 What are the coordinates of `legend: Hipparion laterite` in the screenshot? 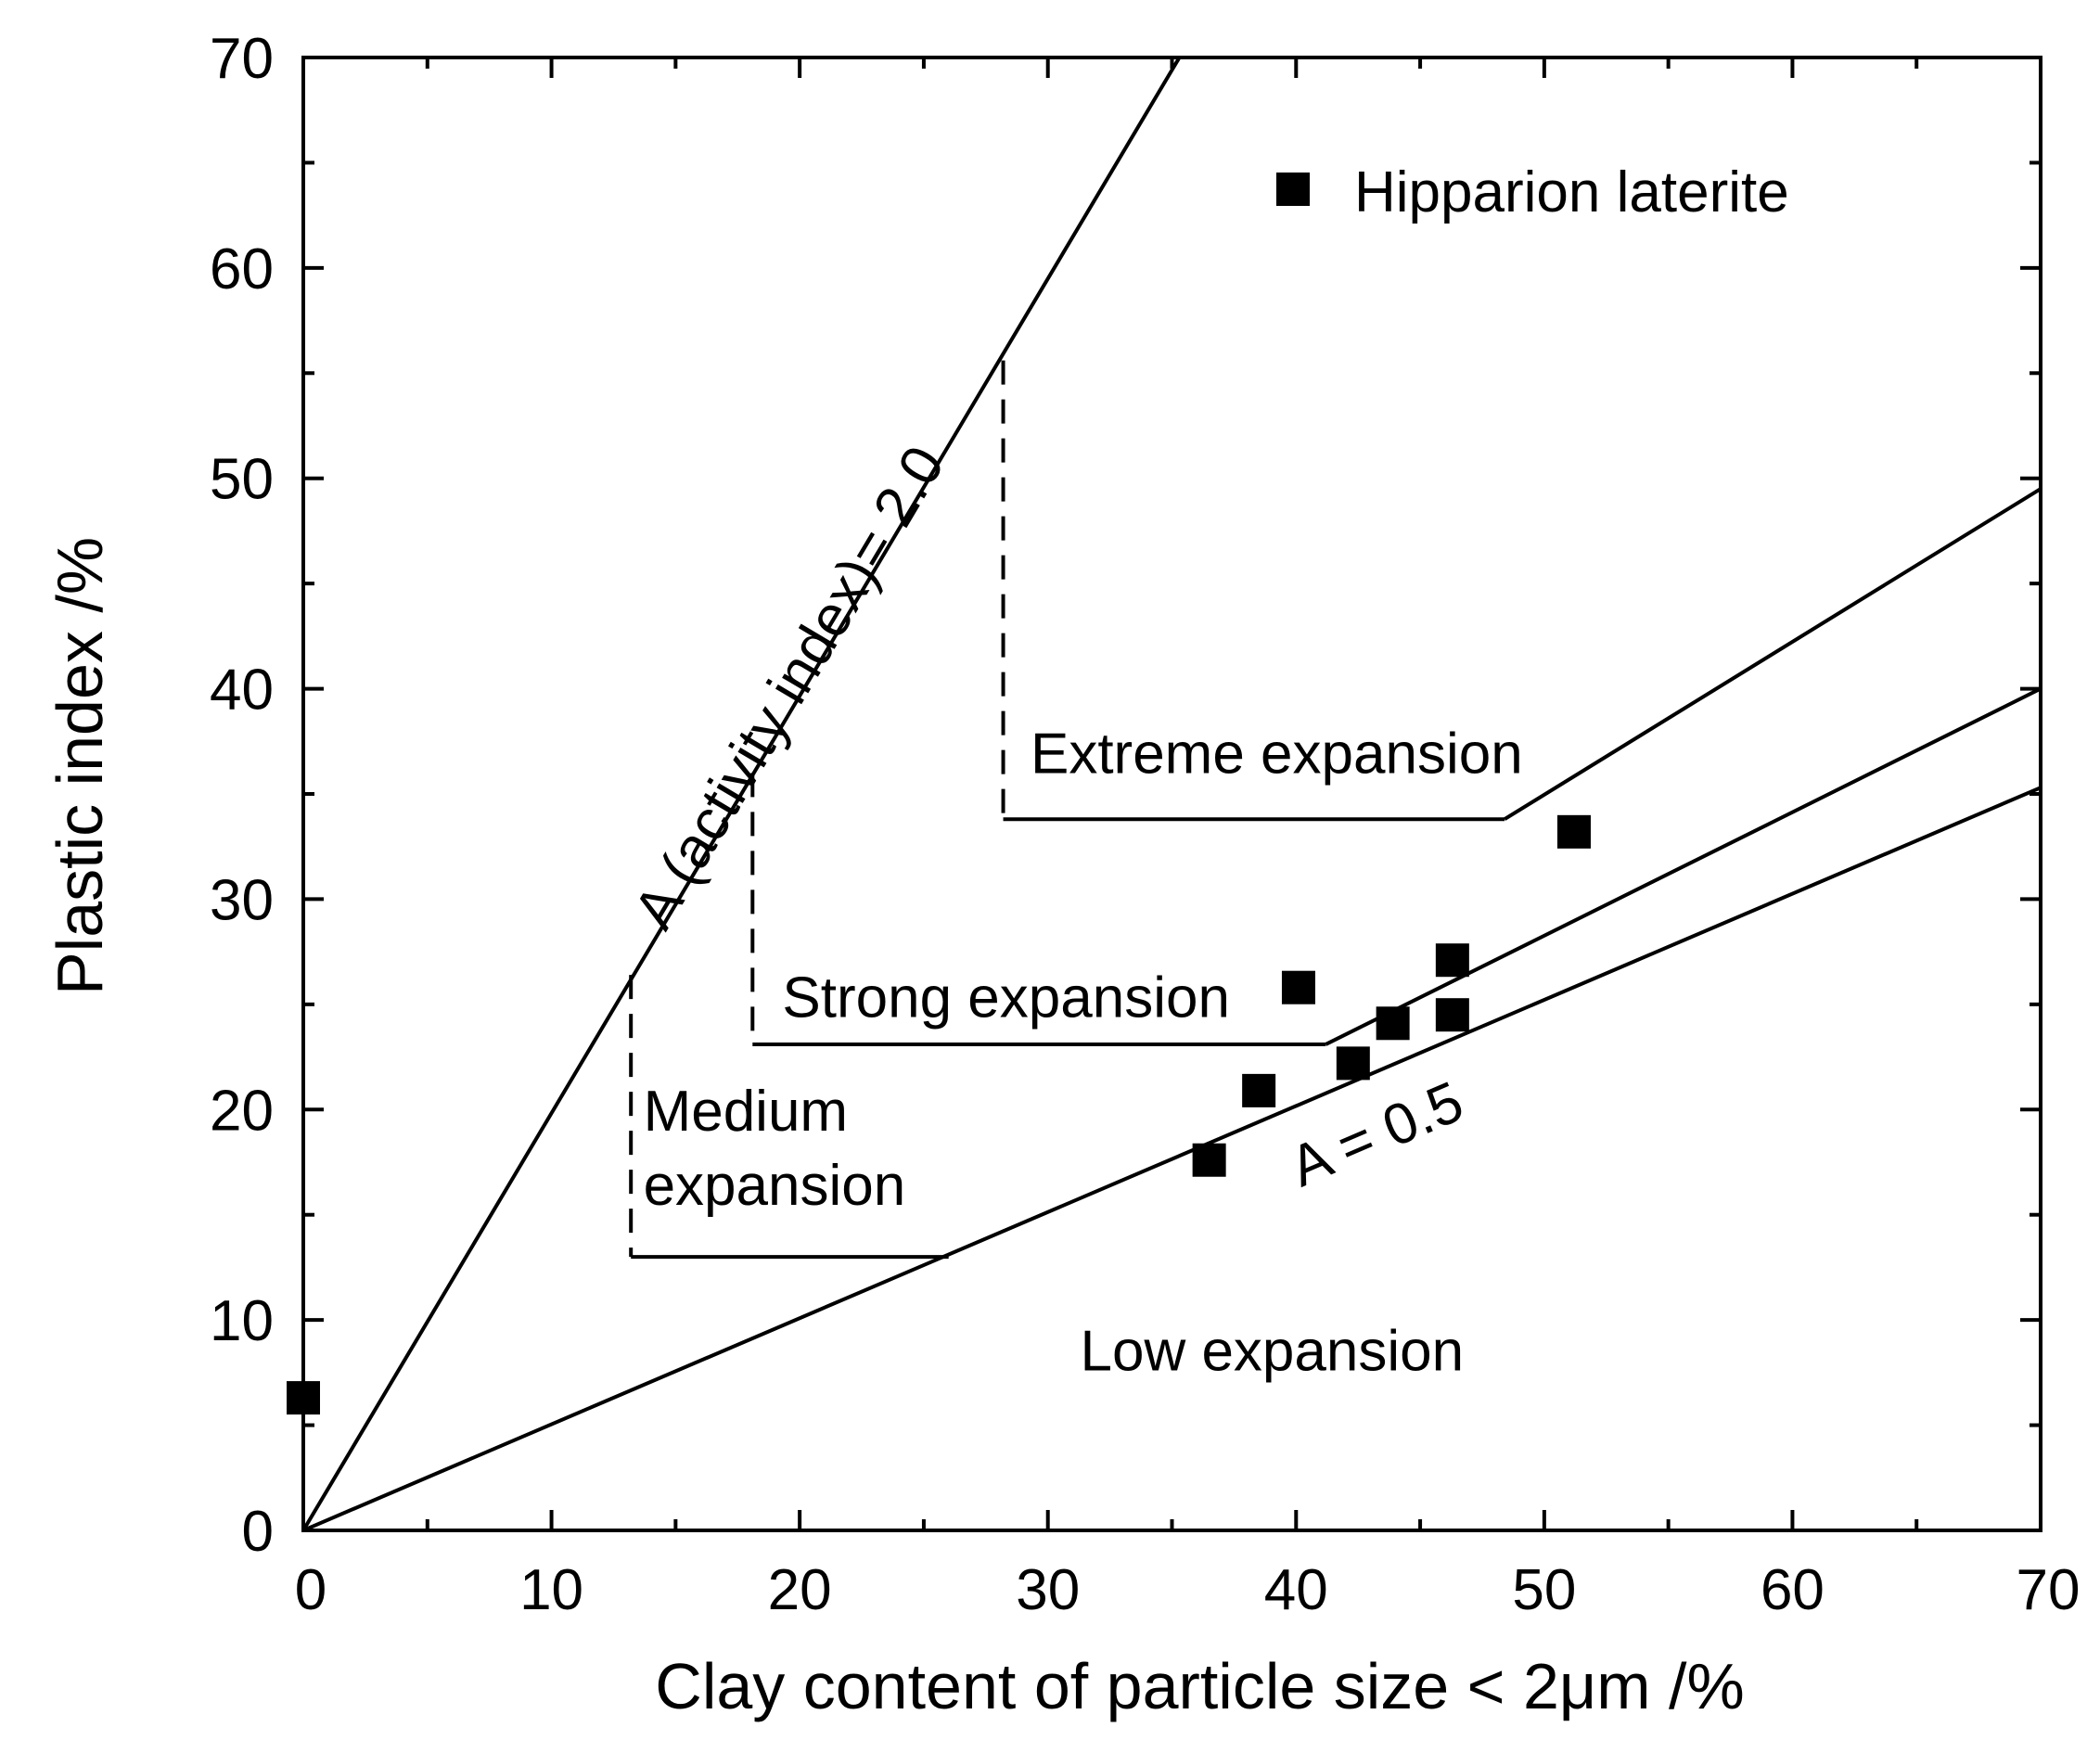 It's located at (1532, 192).